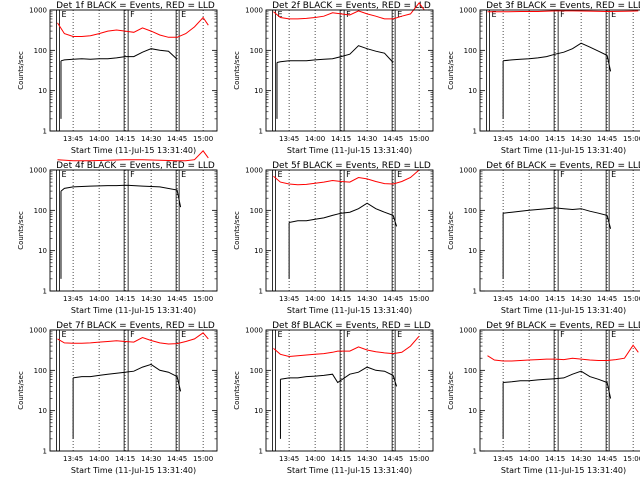  What do you see at coordinates (135, 6) in the screenshot?
I see `panel-title: Det 1f BLACK = Events, RED = LLD` at bounding box center [135, 6].